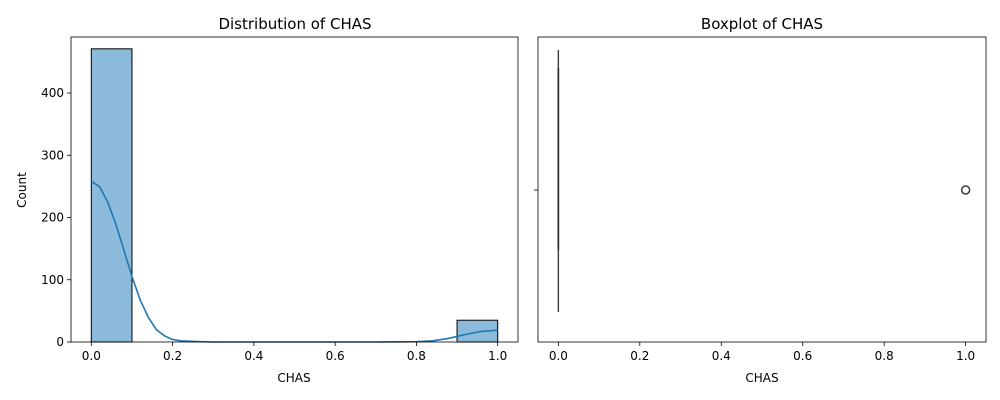 This screenshot has height=400, width=1000. Describe the element at coordinates (52, 93) in the screenshot. I see `hist-y-tick-label: 400` at that location.